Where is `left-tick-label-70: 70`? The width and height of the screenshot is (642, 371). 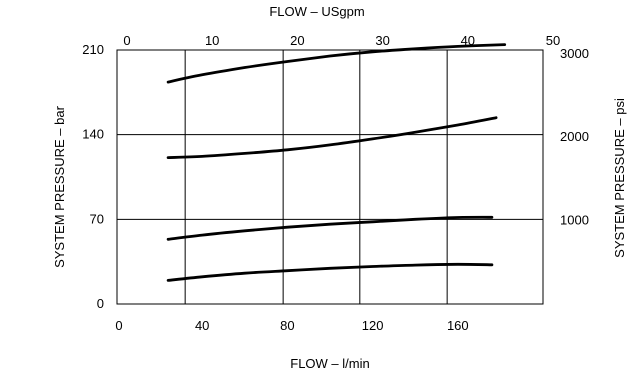 left-tick-label-70: 70 is located at coordinates (97, 218).